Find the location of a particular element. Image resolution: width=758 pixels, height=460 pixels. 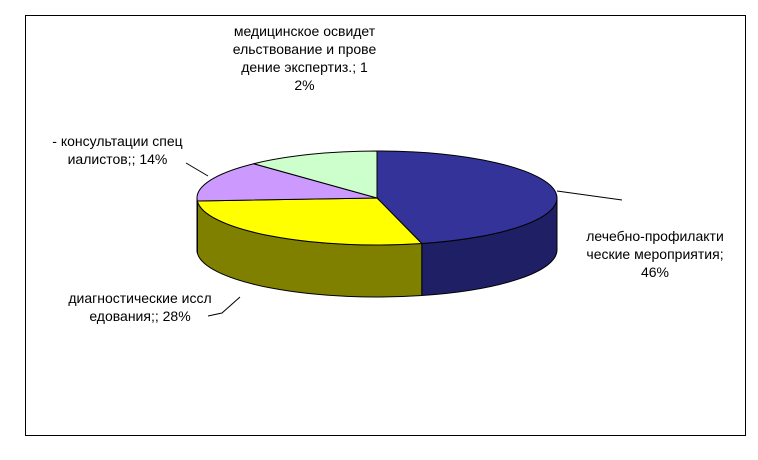

pie-tops is located at coordinates (377, 198).